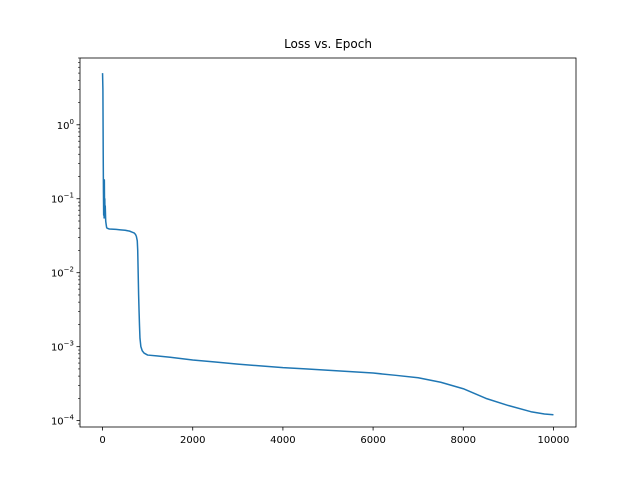 This screenshot has height=480, width=640. What do you see at coordinates (62, 347) in the screenshot?
I see `y-tick-label: 10⁻³` at bounding box center [62, 347].